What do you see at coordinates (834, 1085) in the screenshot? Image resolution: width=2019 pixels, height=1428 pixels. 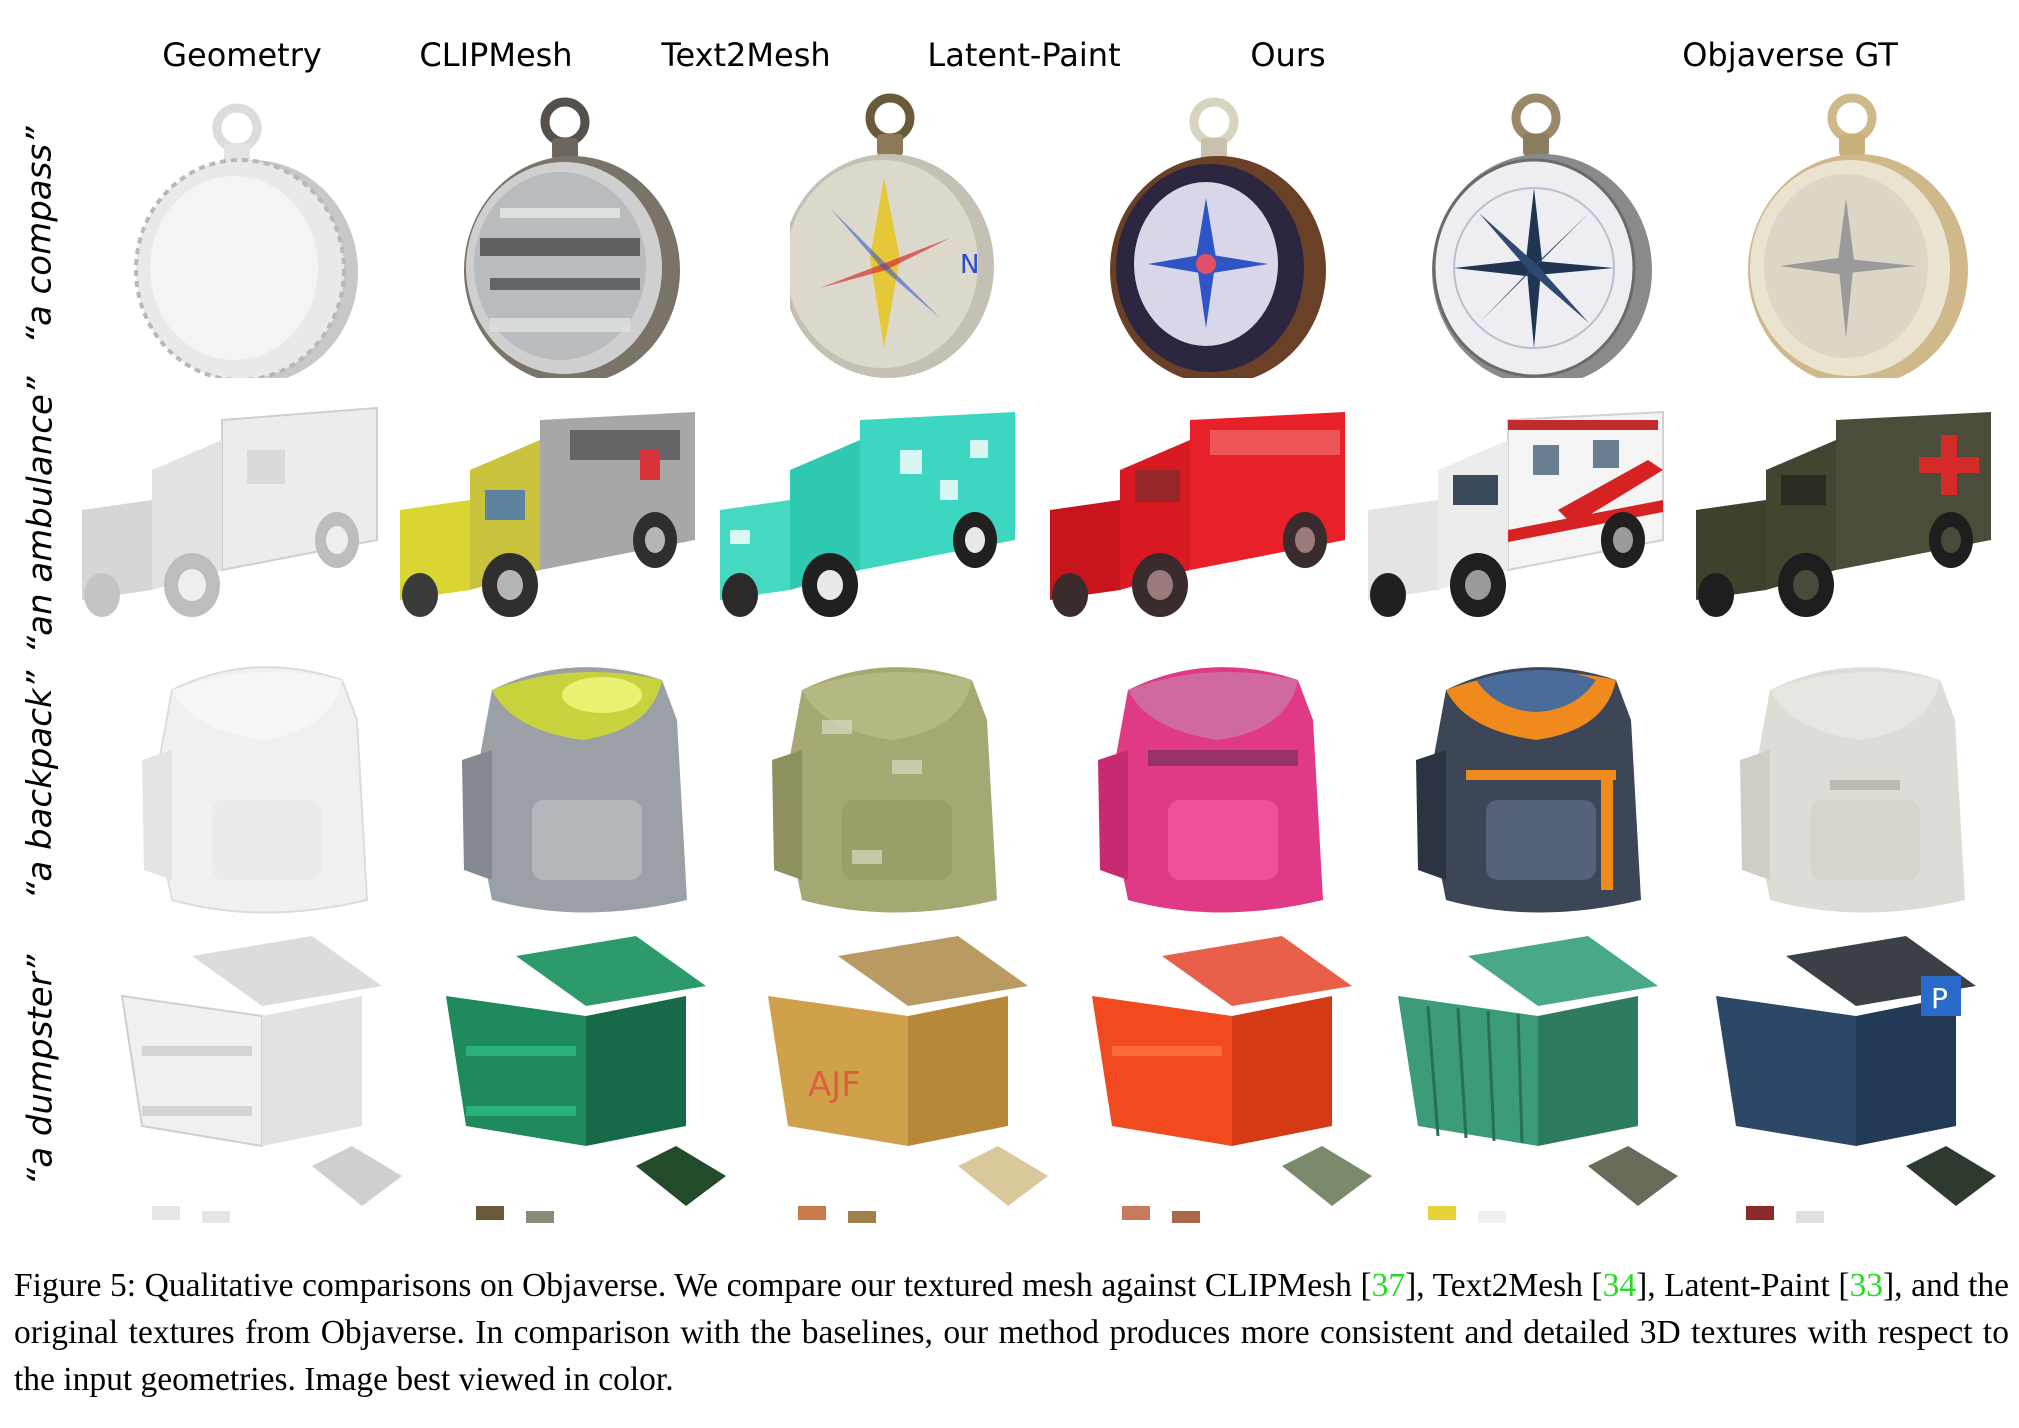 I see `svg-text: AJF` at bounding box center [834, 1085].